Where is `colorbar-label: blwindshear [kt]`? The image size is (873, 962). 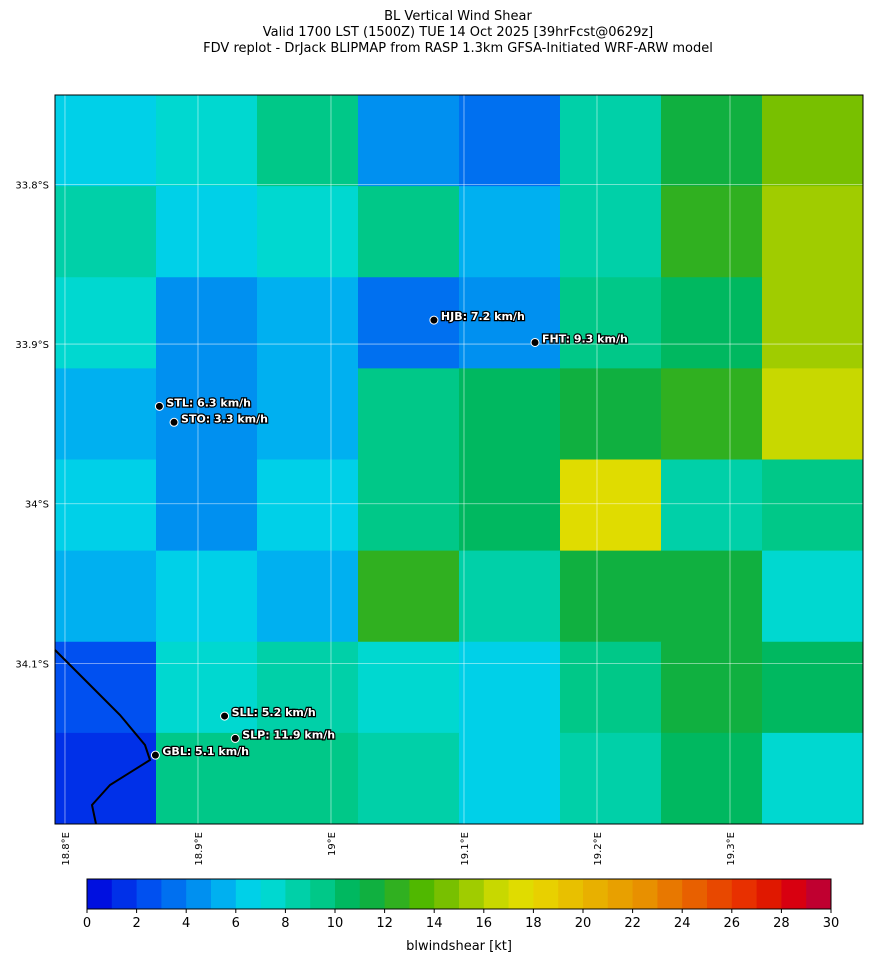
colorbar-label: blwindshear [kt] is located at coordinates (459, 946).